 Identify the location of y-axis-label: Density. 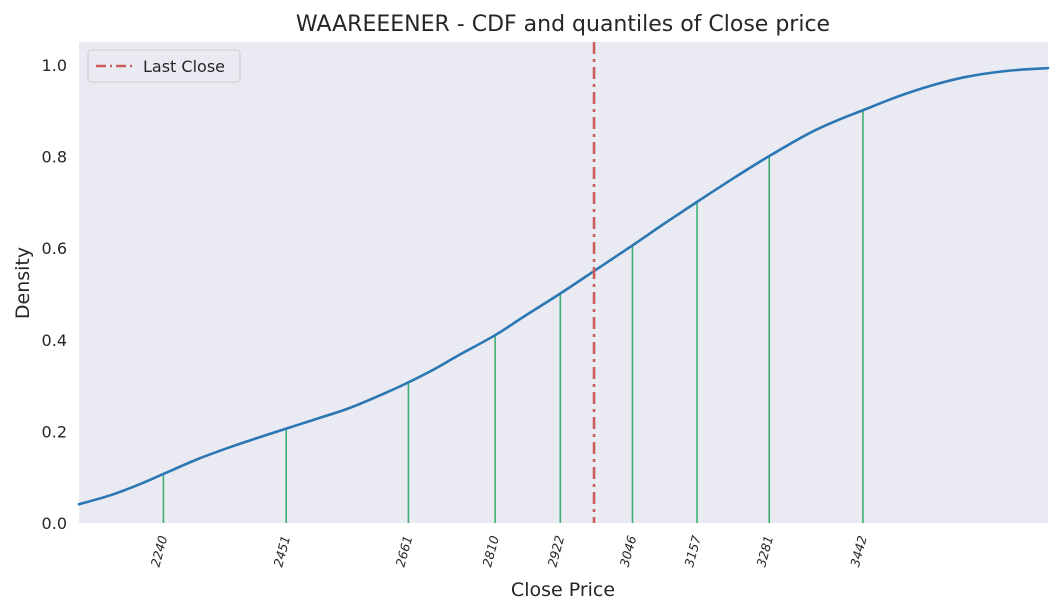
(23, 283).